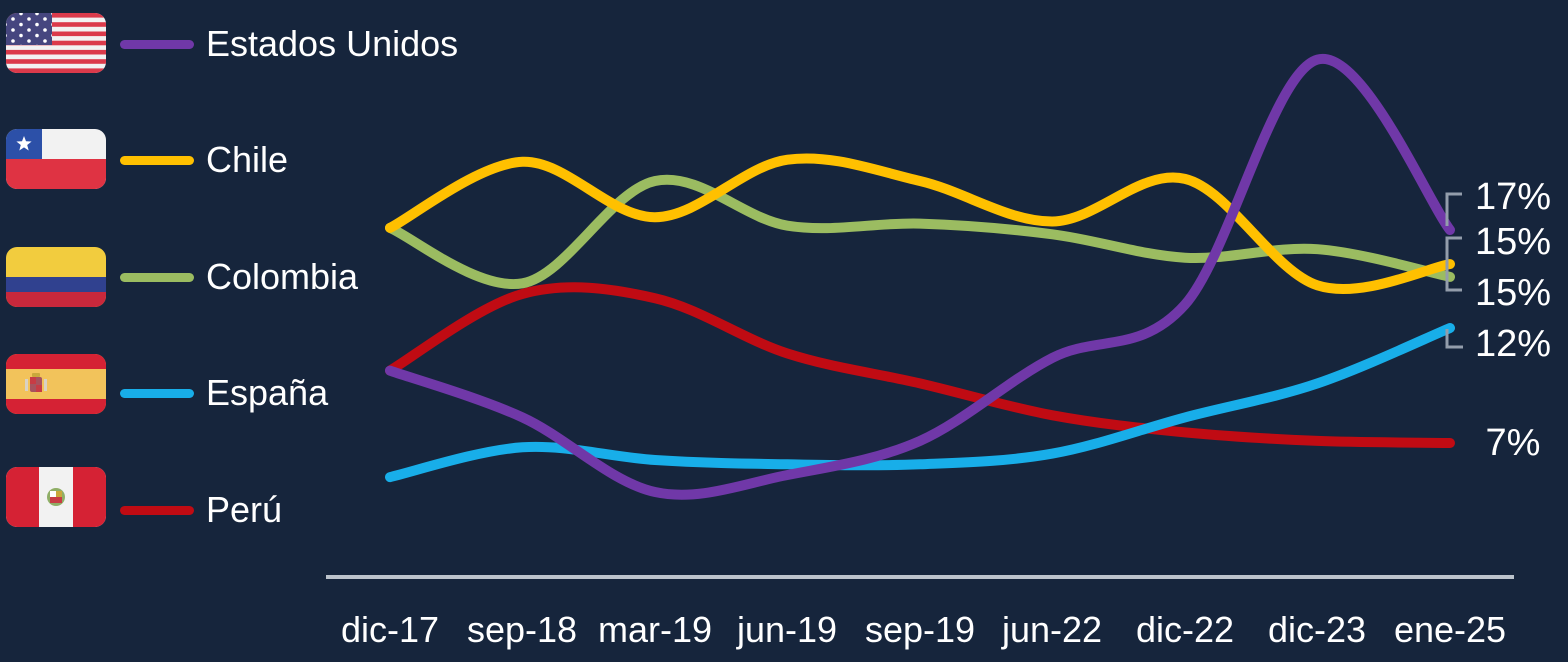 This screenshot has height=662, width=1568. What do you see at coordinates (787, 629) in the screenshot?
I see `x-axis-label: jun-19` at bounding box center [787, 629].